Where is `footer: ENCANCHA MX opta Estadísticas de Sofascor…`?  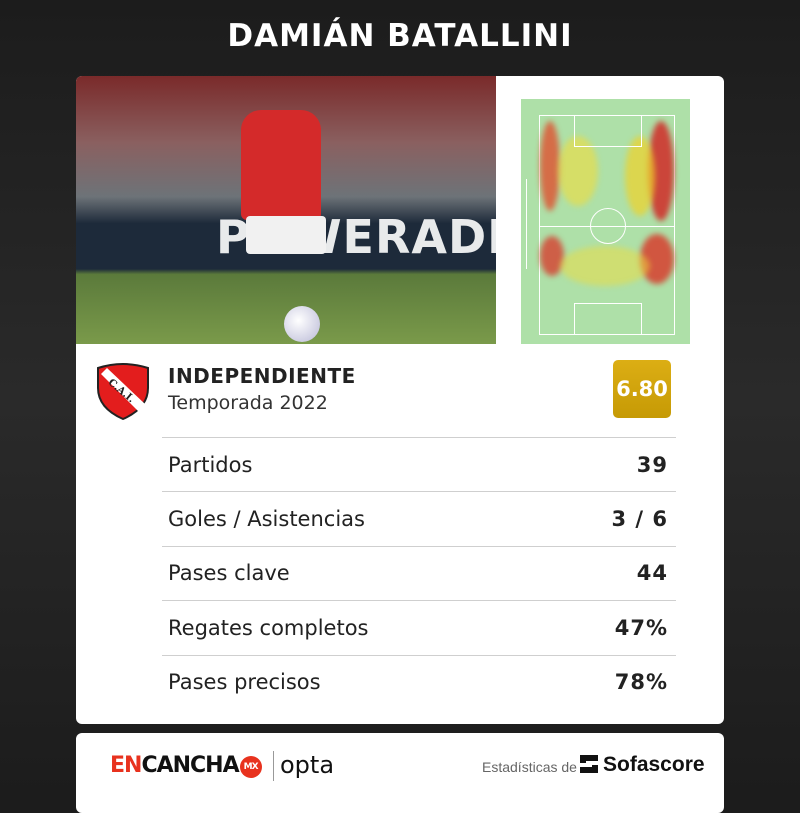
footer: ENCANCHA MX opta Estadísticas de Sofascor… is located at coordinates (400, 773).